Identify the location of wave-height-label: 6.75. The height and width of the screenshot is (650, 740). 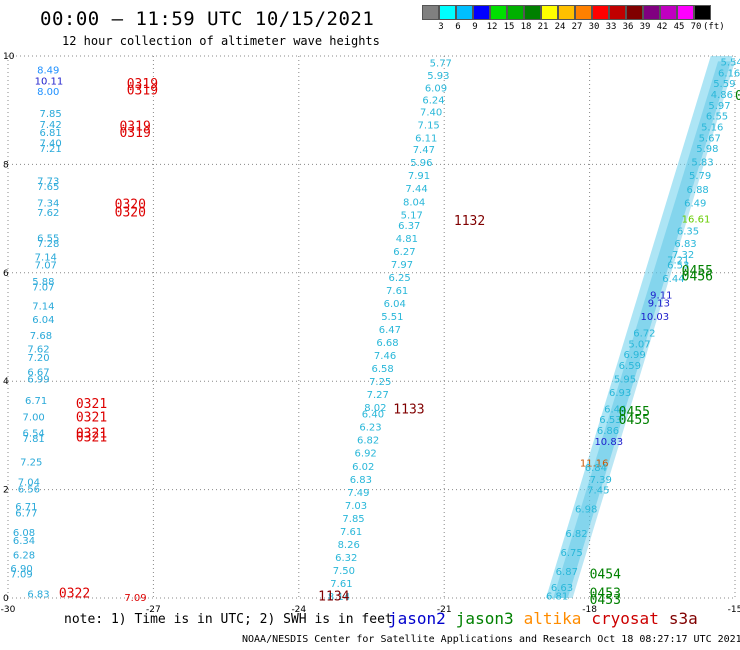
(572, 553).